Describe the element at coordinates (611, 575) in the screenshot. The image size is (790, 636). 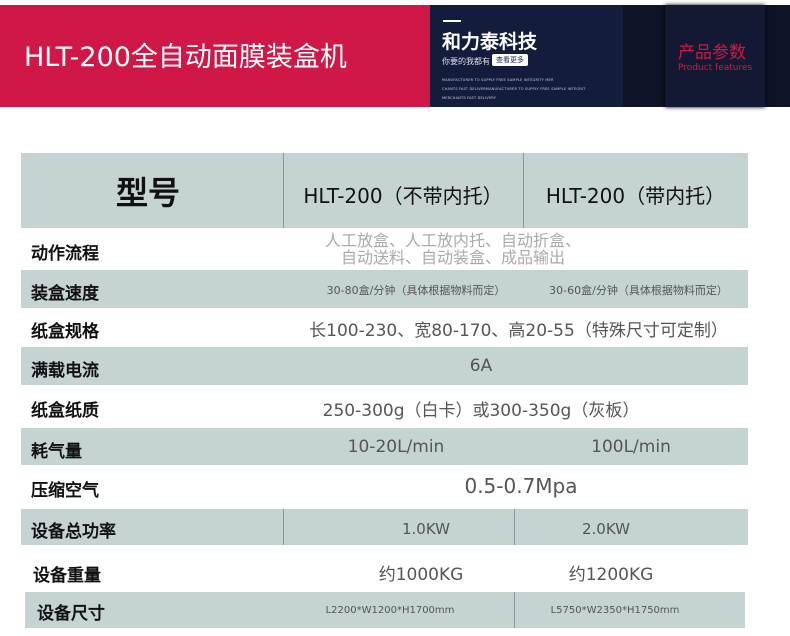
I see `row-value-col2: 约1200KG` at that location.